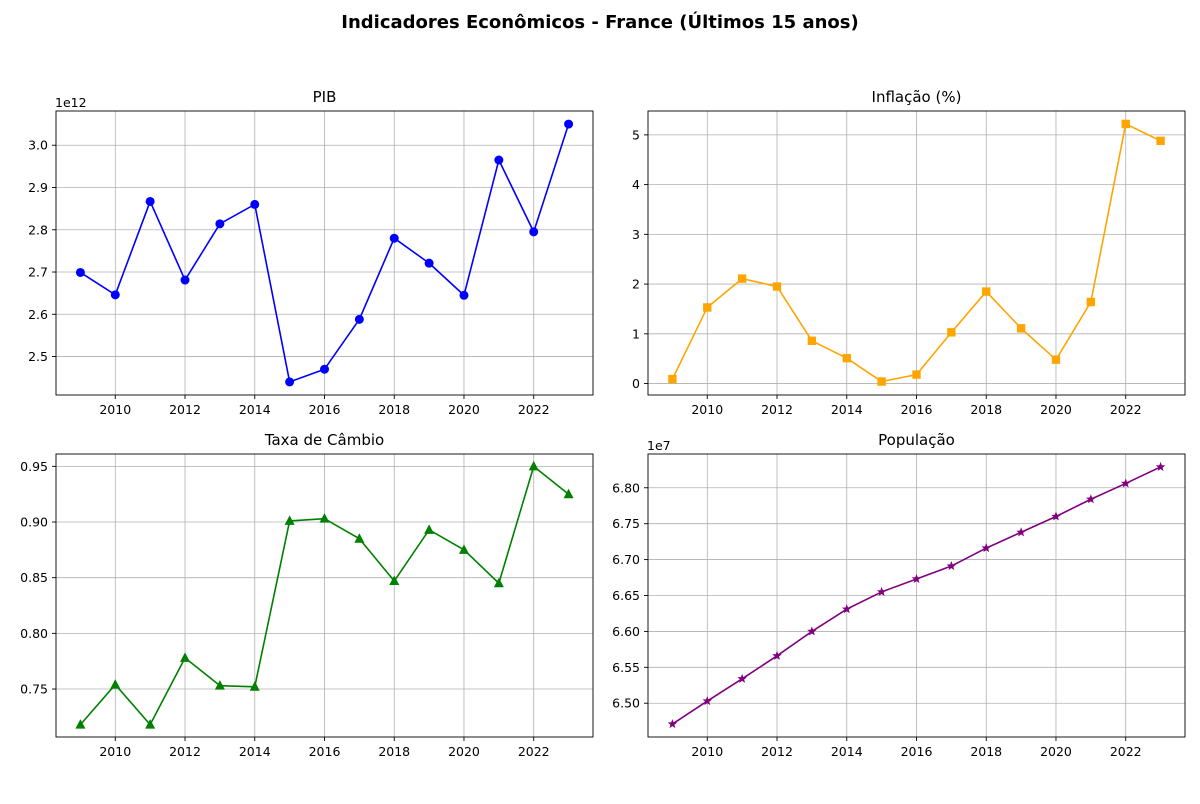 The height and width of the screenshot is (804, 1200). I want to click on y-tick-label: 0.75, so click(34, 689).